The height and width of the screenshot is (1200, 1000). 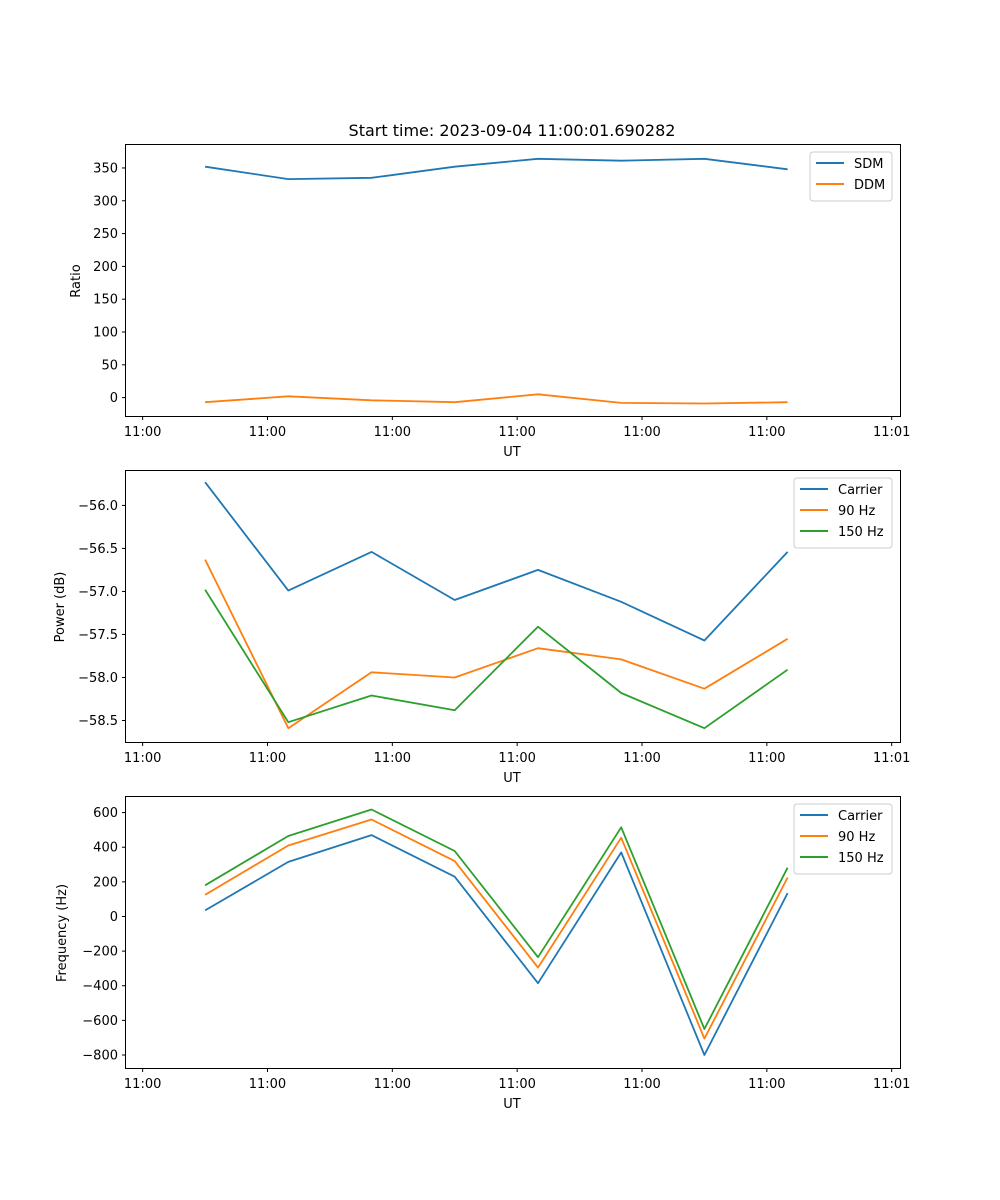 I want to click on y-tick-label: 600, so click(x=105, y=813).